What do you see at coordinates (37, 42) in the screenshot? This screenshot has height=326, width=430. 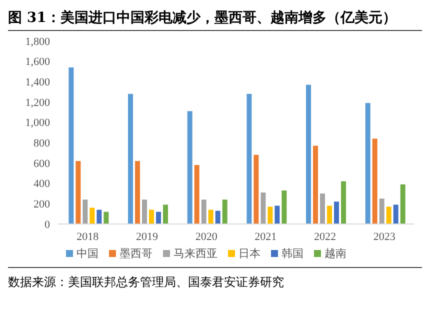 I see `y-tick-label: 1,800` at bounding box center [37, 42].